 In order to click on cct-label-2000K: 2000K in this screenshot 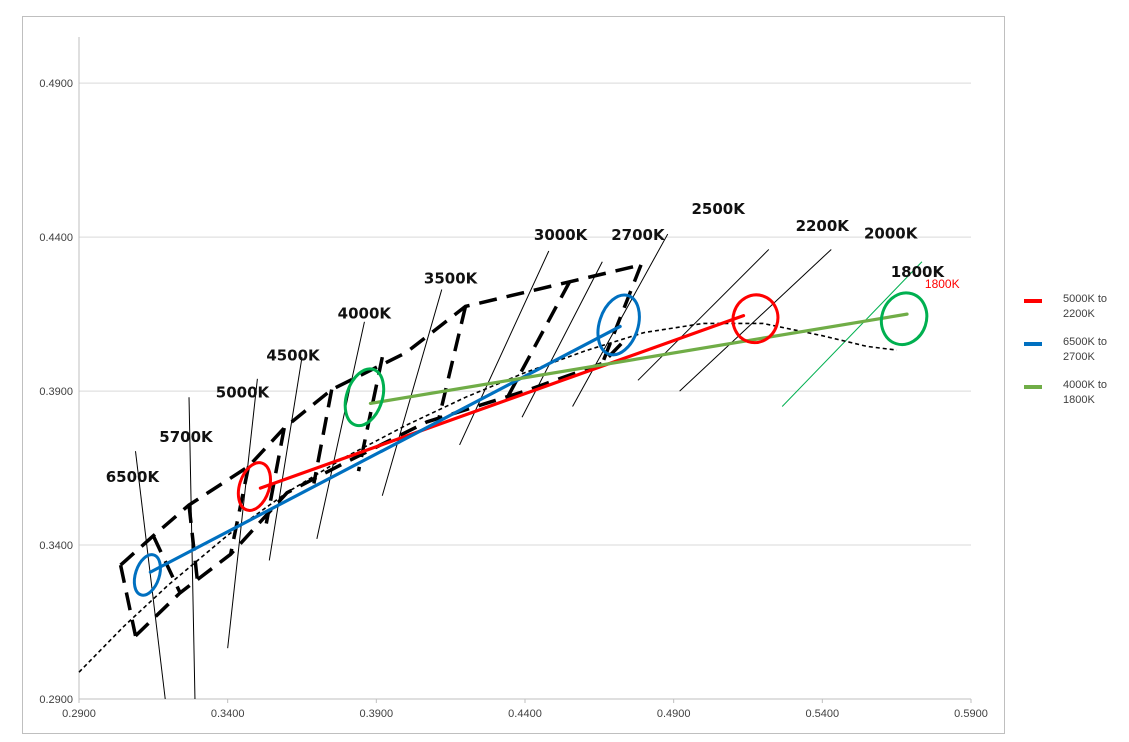, I will do `click(891, 234)`.